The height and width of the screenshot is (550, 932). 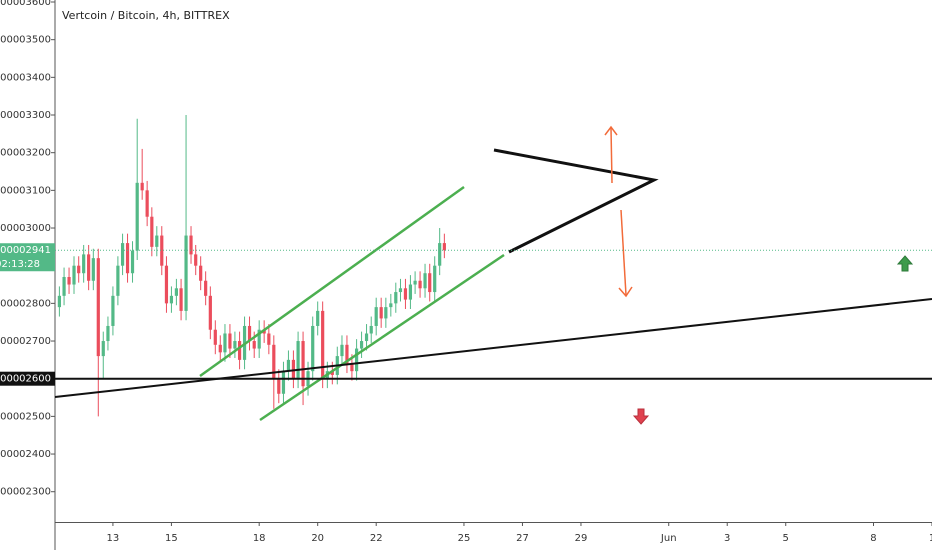 I want to click on current-price-label-bg, so click(x=27, y=257).